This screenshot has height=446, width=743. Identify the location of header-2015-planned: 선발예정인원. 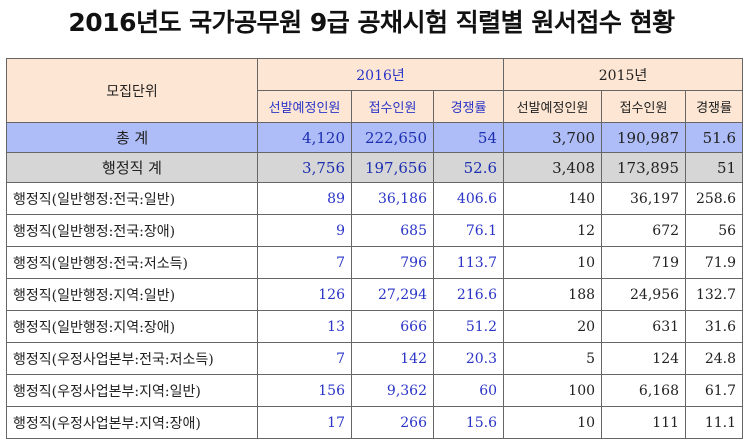
(553, 106).